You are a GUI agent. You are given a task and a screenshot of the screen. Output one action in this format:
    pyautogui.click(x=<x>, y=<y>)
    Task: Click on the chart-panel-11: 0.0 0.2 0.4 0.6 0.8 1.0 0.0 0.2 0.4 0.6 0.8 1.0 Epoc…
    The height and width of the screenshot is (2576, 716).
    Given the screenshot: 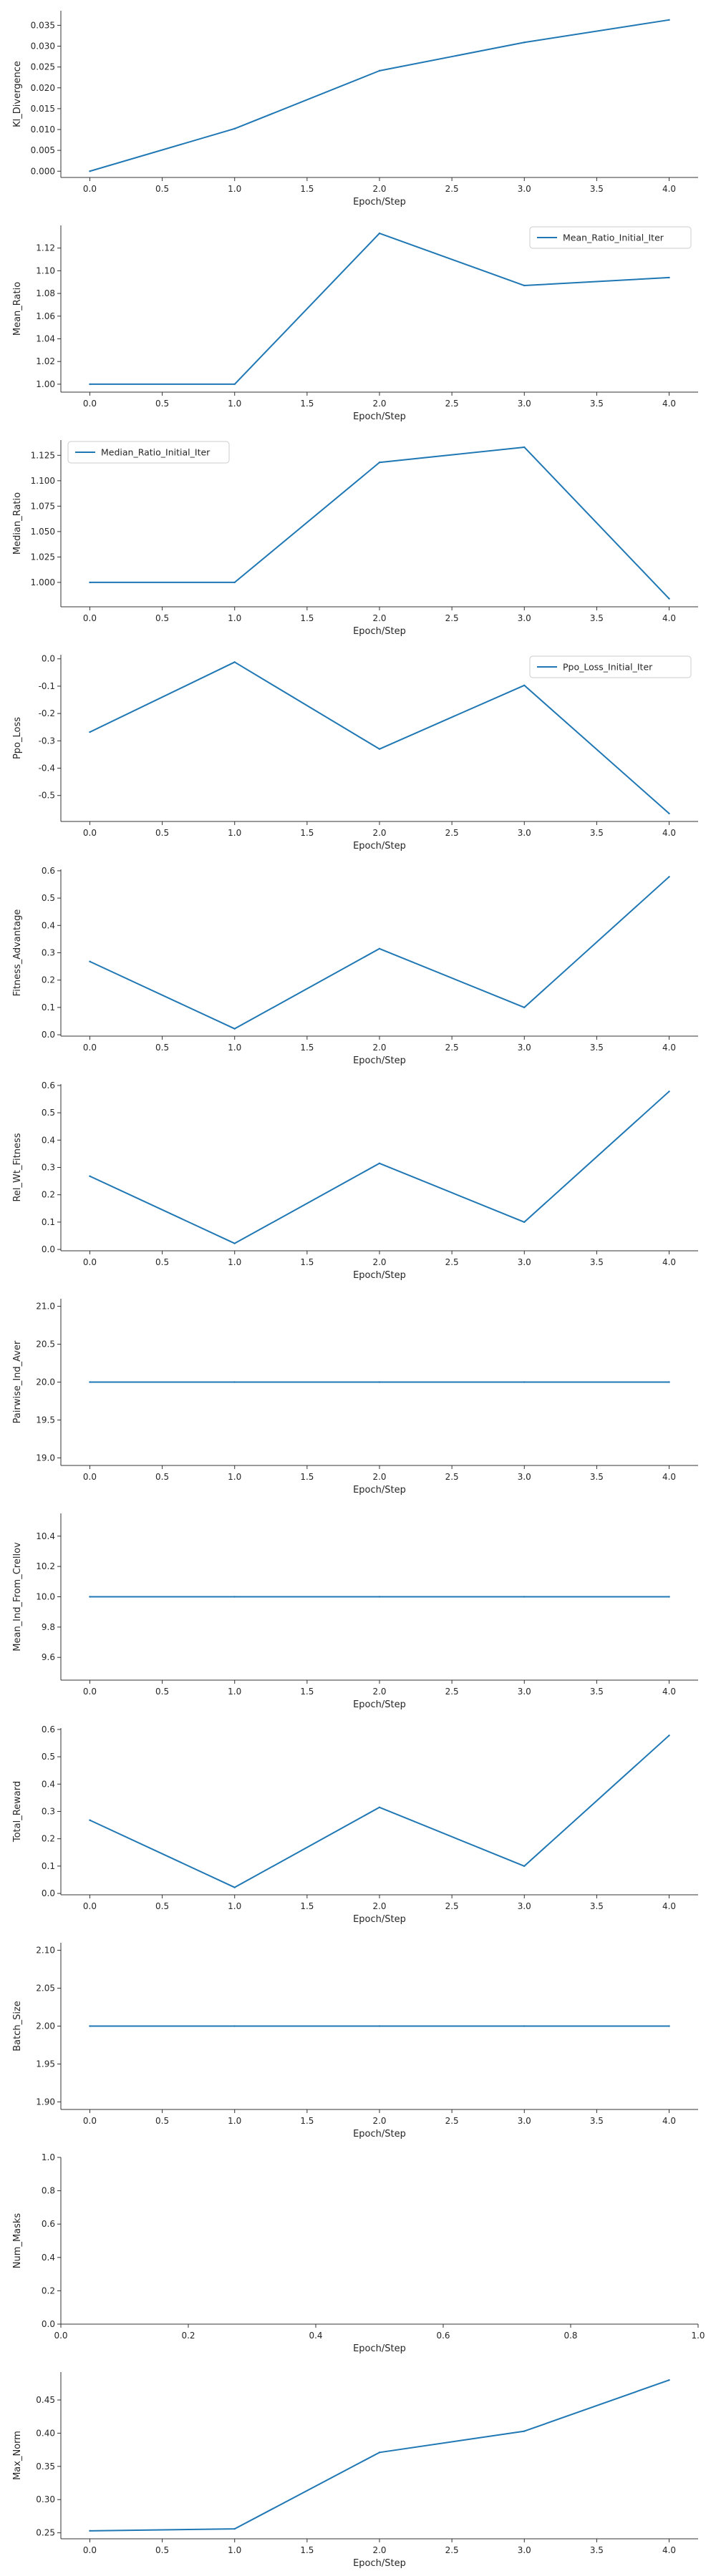 What is the action you would take?
    pyautogui.click(x=358, y=2253)
    